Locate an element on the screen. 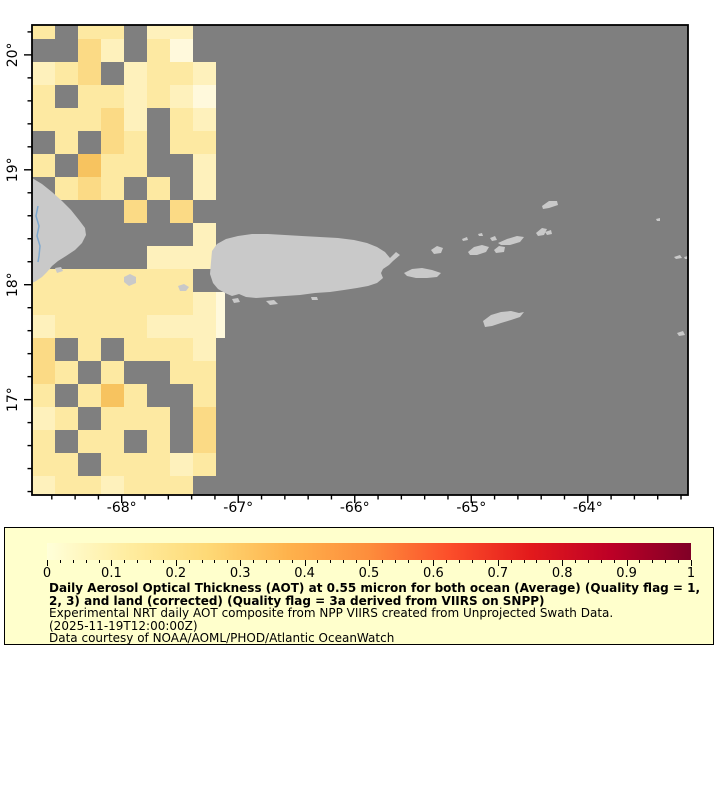  culebra-landmass is located at coordinates (437, 250).